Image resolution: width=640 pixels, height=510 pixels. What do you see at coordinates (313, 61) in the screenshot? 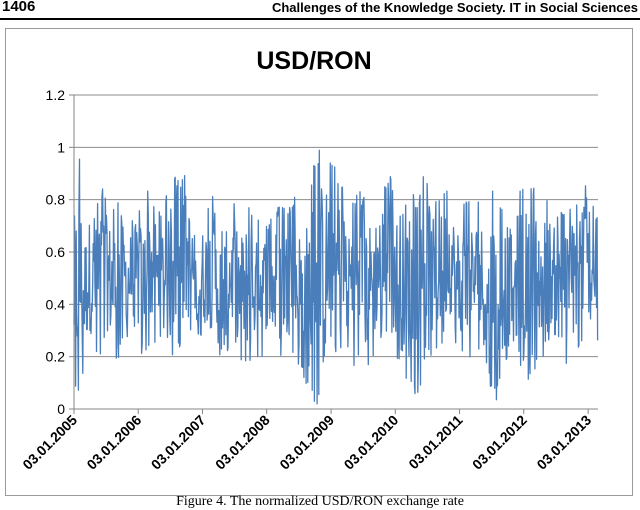
I see `chart-title: USD/RON` at bounding box center [313, 61].